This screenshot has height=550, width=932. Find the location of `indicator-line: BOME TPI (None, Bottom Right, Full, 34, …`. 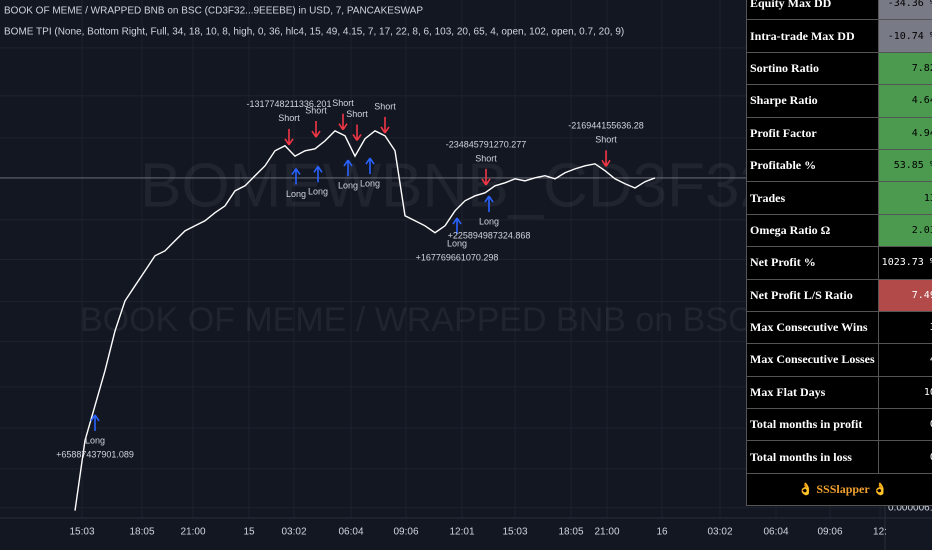

indicator-line: BOME TPI (None, Bottom Right, Full, 34, … is located at coordinates (314, 32).